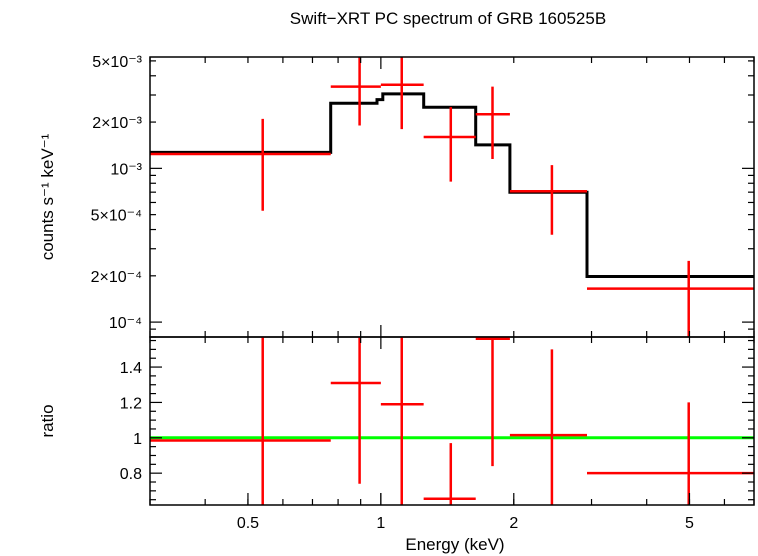 Image resolution: width=758 pixels, height=556 pixels. I want to click on top-panel-y-tick-label: 10⁻⁴, so click(125, 323).